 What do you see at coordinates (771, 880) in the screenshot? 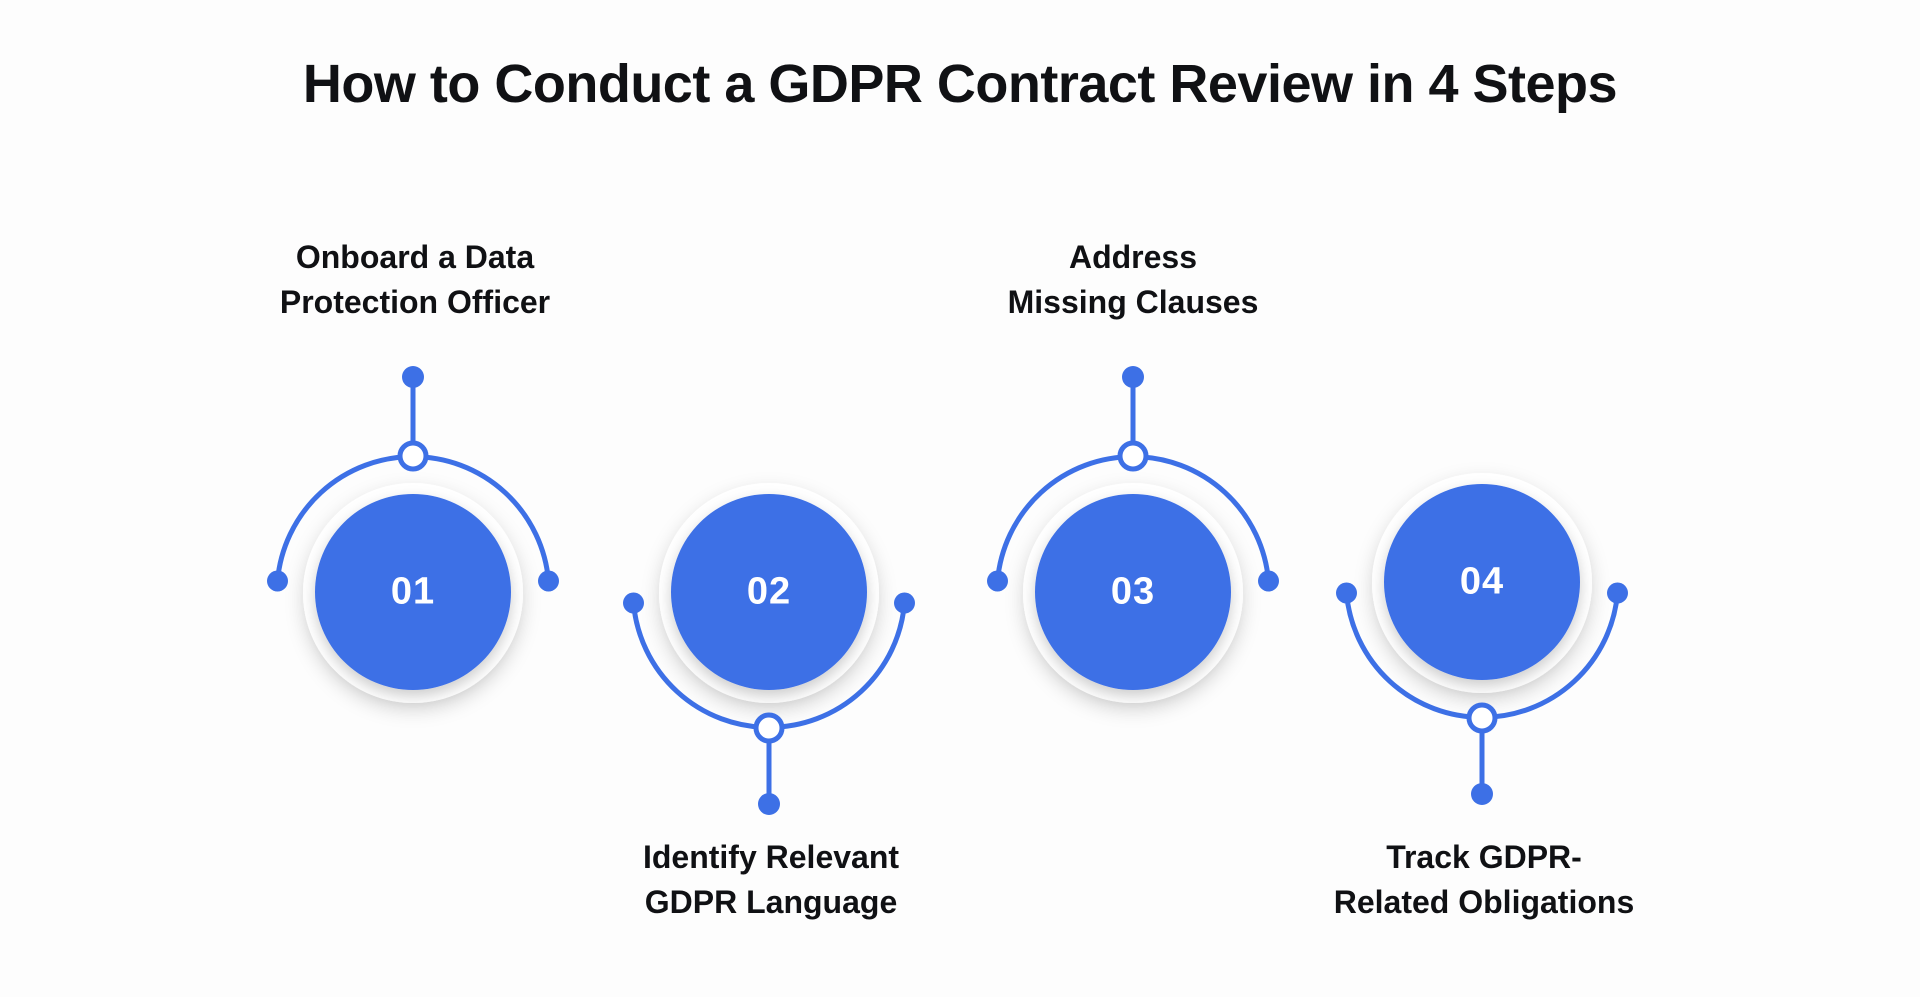
I see `step-2-label: Identify Relevant GDPR Language` at bounding box center [771, 880].